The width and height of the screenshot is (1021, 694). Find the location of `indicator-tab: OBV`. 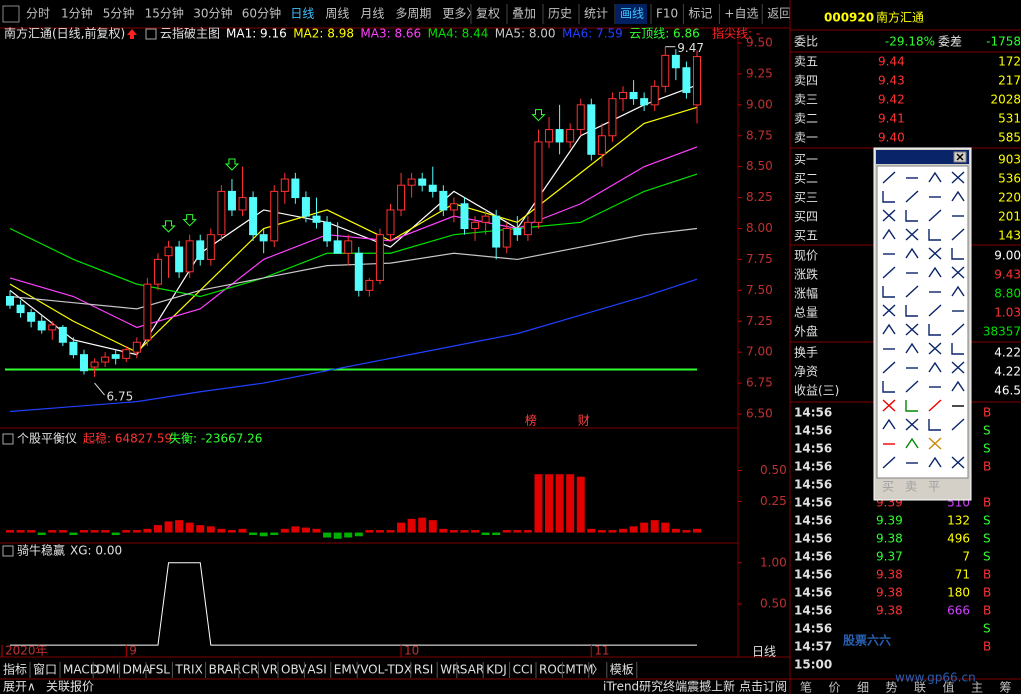

indicator-tab: OBV is located at coordinates (294, 670).